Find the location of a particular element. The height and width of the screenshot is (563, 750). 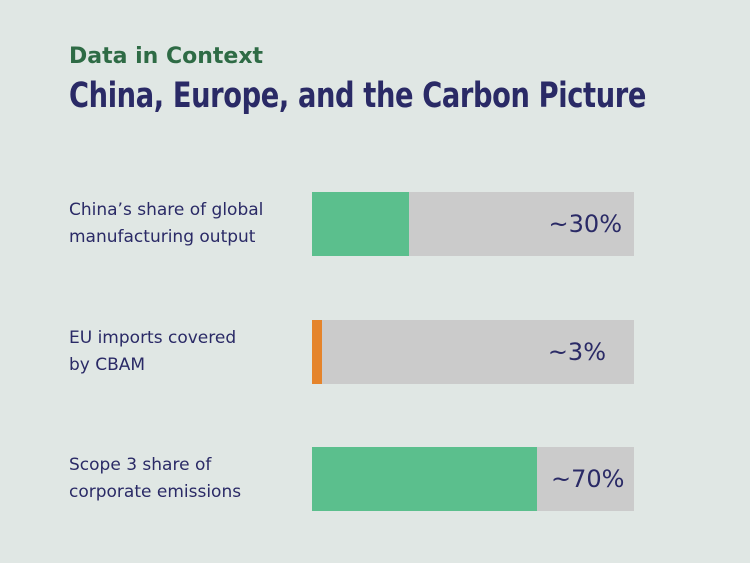

bar-value-label: ~3% is located at coordinates (576, 352).